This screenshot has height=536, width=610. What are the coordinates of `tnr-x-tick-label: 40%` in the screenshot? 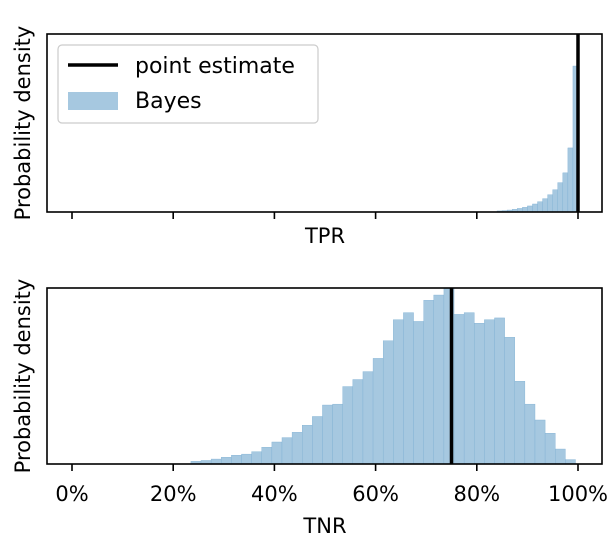 It's located at (274, 494).